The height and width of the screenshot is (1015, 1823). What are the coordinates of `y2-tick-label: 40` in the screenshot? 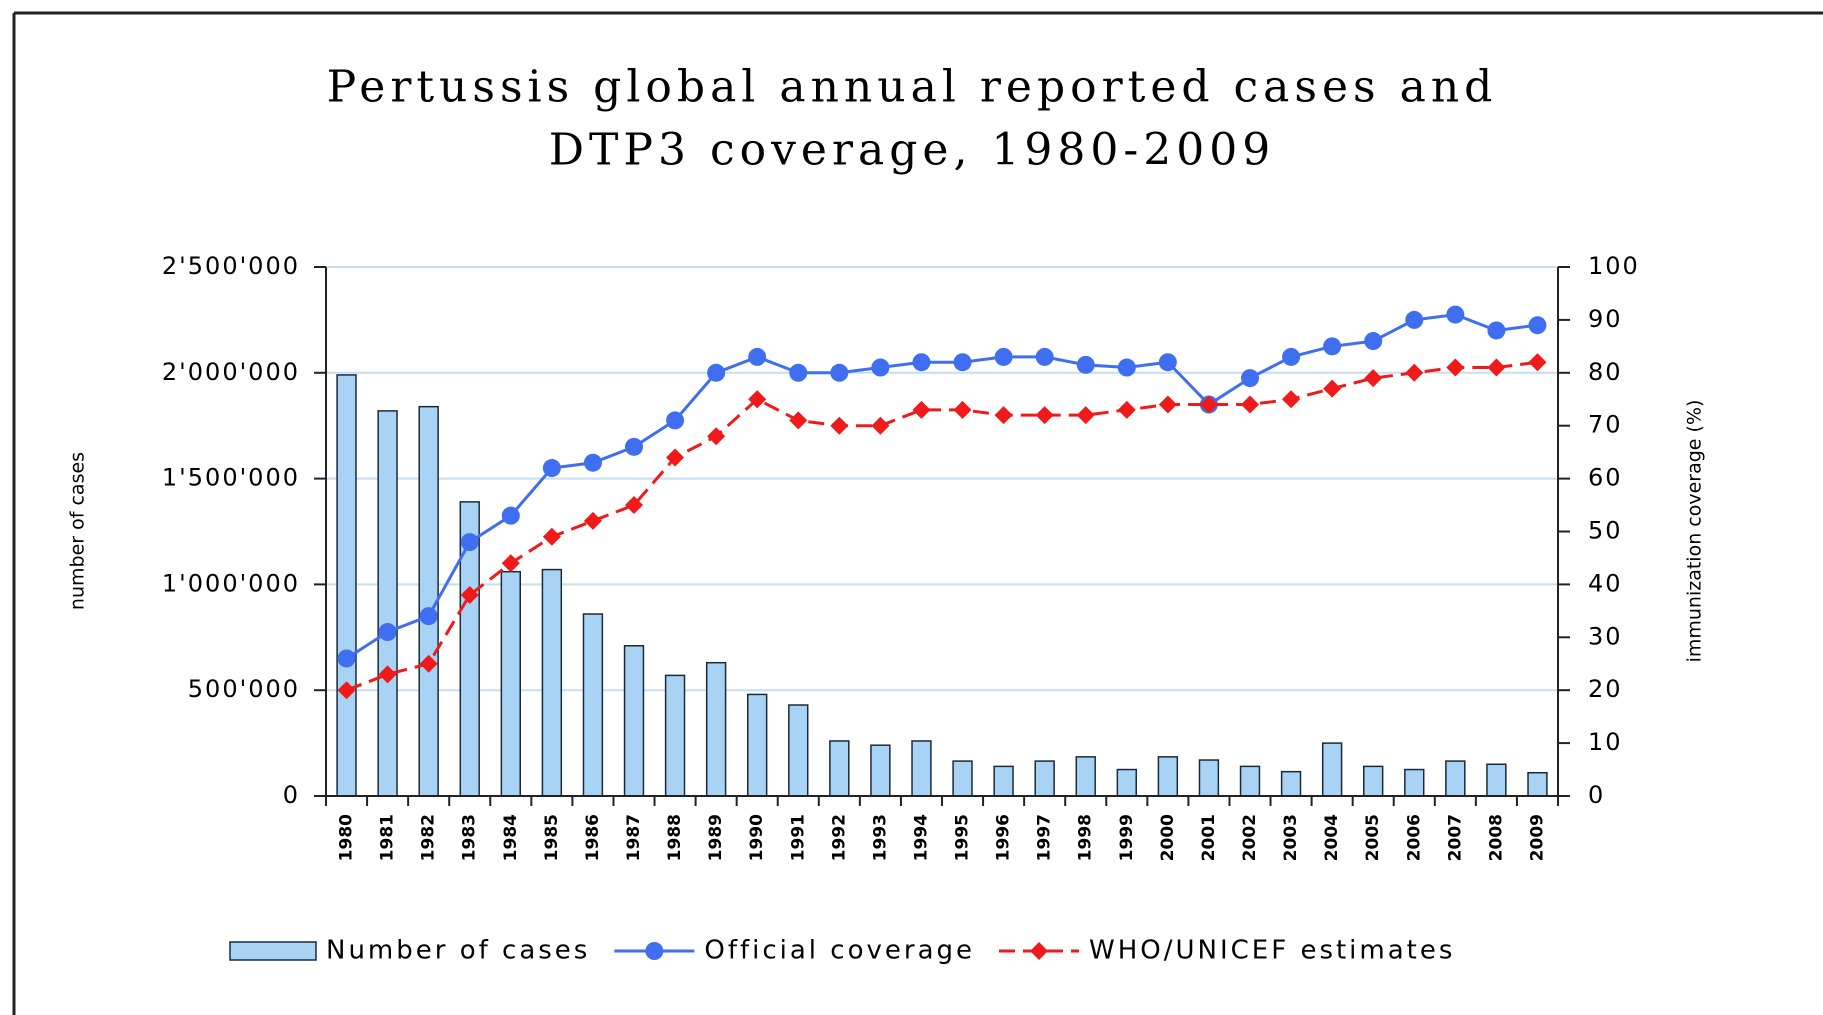 It's located at (1605, 583).